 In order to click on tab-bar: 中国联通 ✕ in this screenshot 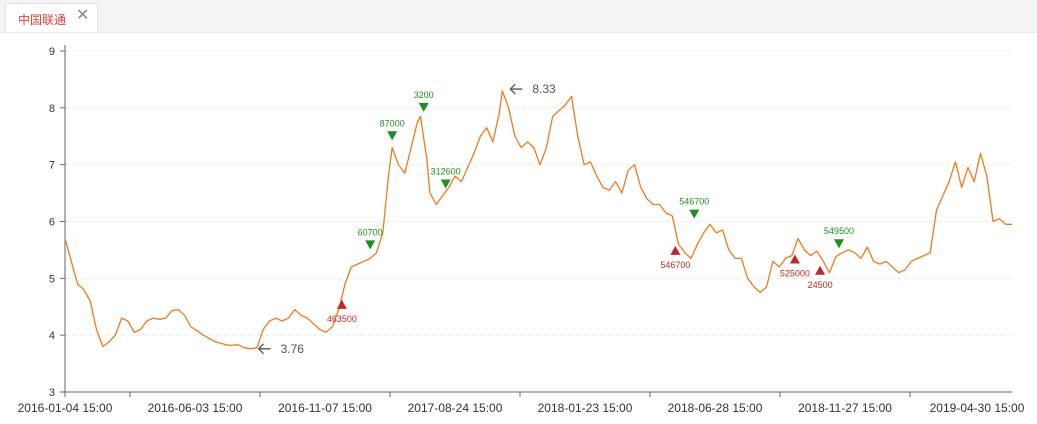, I will do `click(518, 16)`.